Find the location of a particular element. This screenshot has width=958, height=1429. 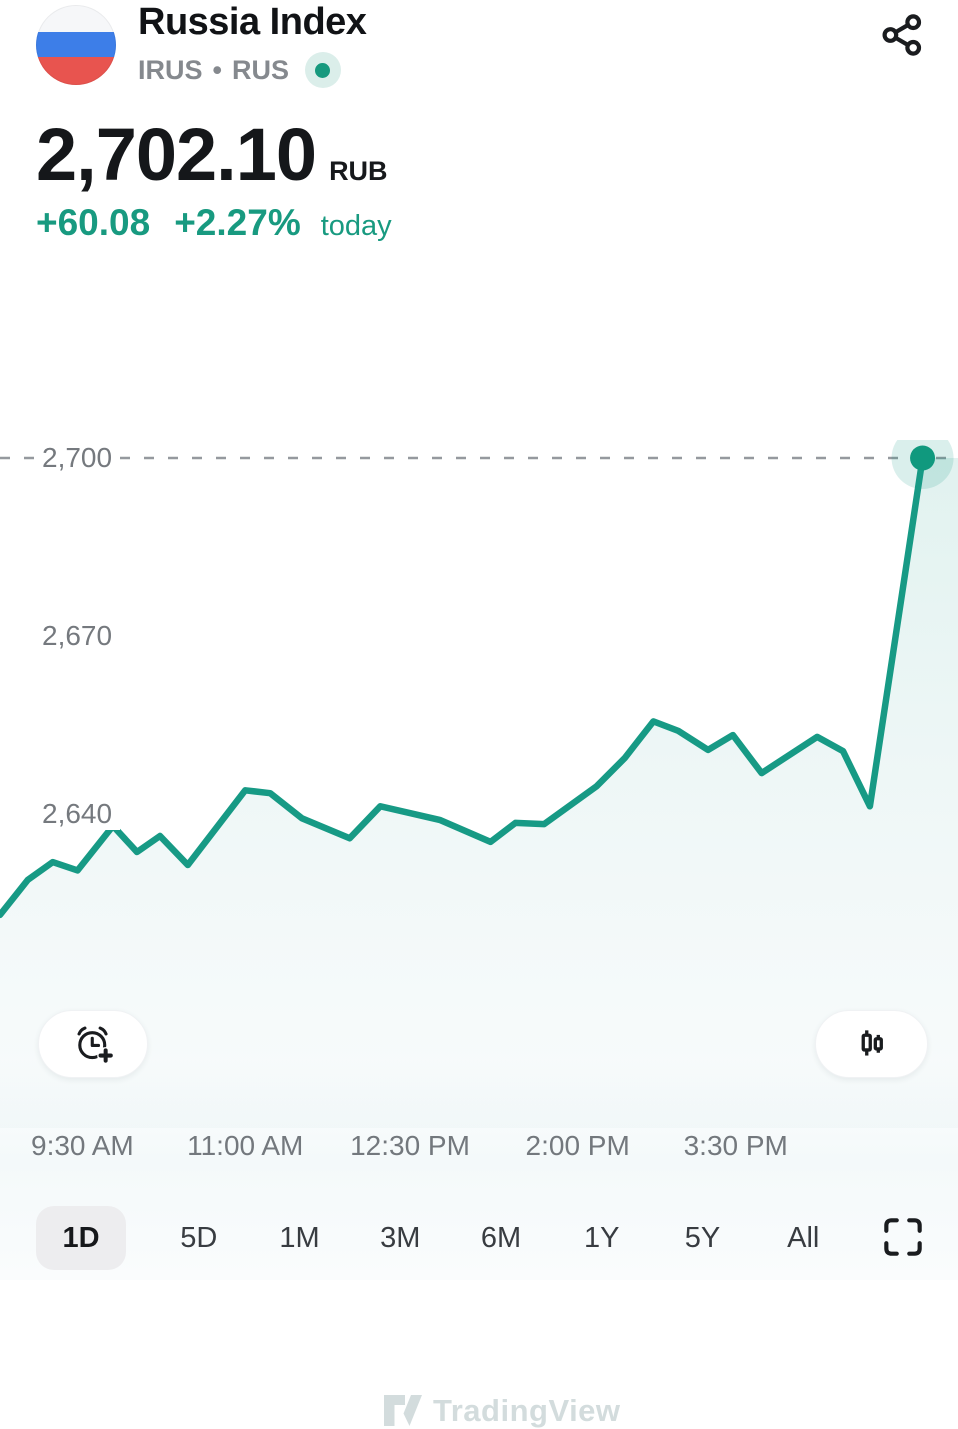

range-tab-1y: 1Y is located at coordinates (602, 1238).